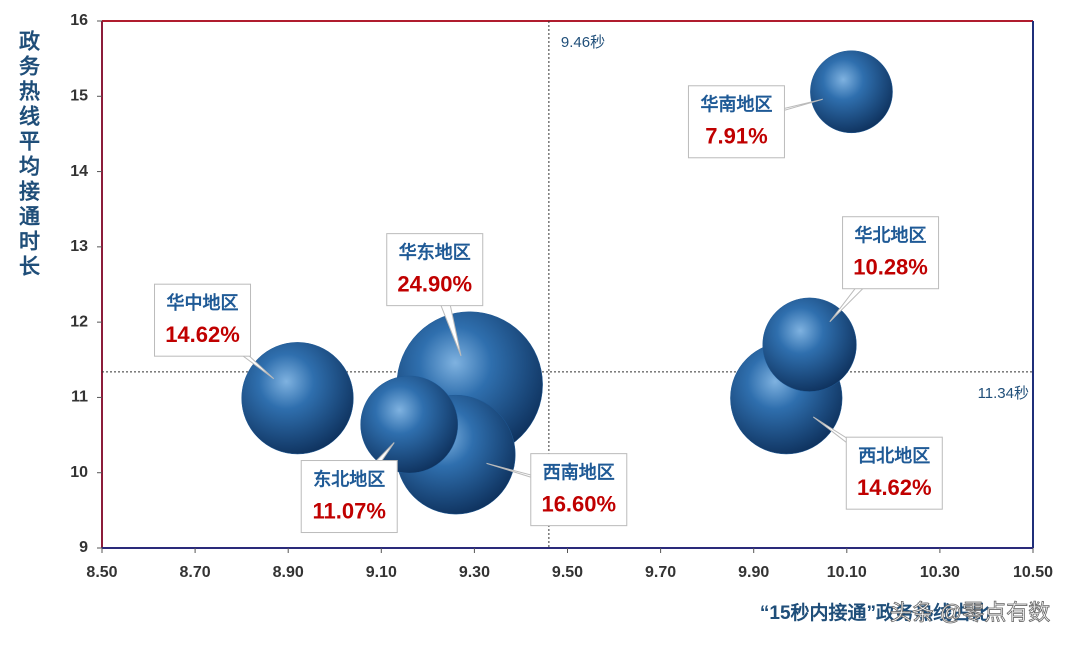 The height and width of the screenshot is (651, 1080). Describe the element at coordinates (288, 572) in the screenshot. I see `x-tick-label: 8.90` at that location.